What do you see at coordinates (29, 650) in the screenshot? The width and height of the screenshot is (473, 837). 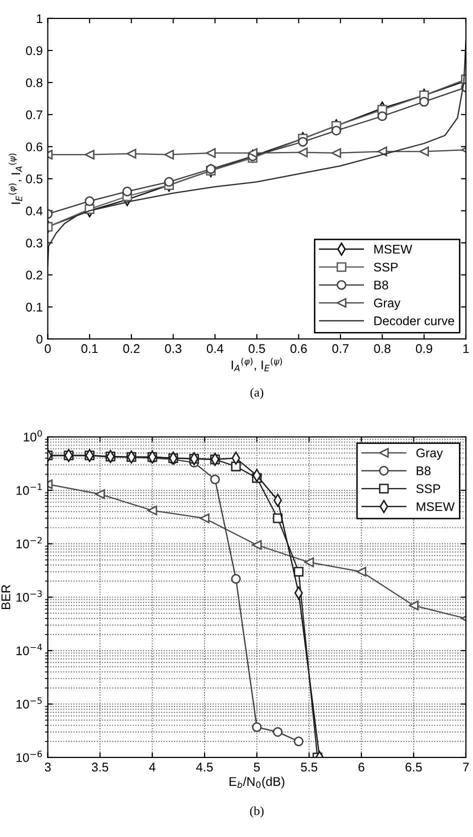 I see `y-tick-label: 10$^{−4}$` at bounding box center [29, 650].